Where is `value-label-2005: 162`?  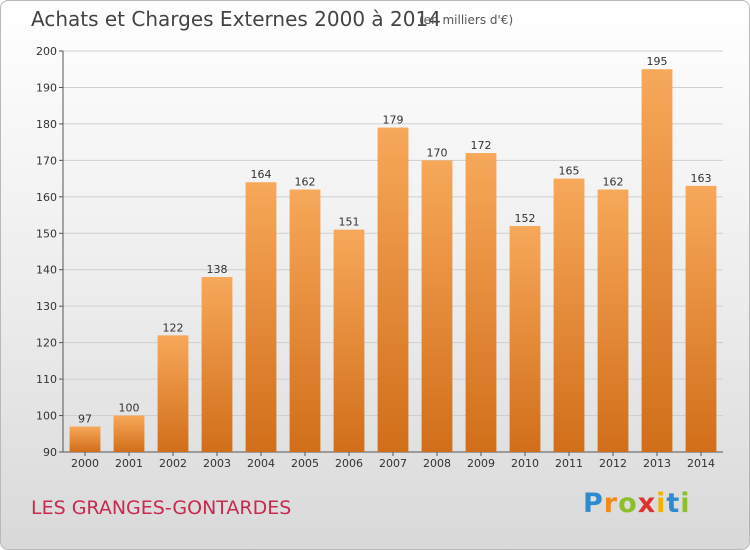
value-label-2005: 162 is located at coordinates (305, 182).